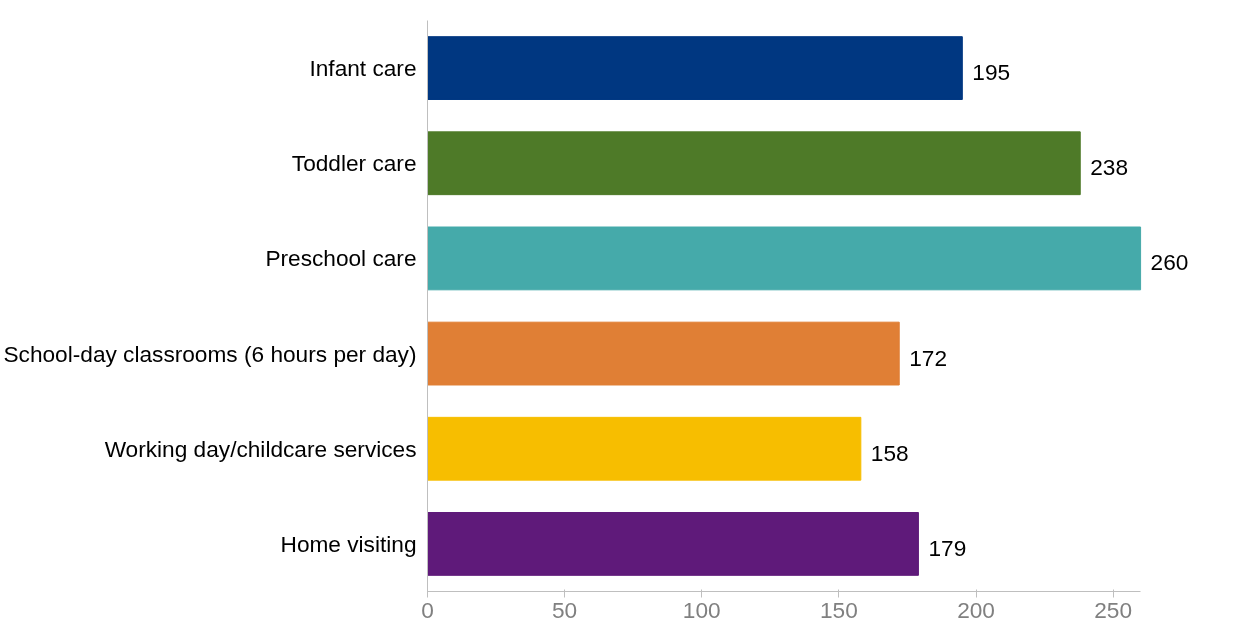 Image resolution: width=1254 pixels, height=636 pixels. I want to click on y-tick-label: School-day classrooms (6 hours per day), so click(210, 353).